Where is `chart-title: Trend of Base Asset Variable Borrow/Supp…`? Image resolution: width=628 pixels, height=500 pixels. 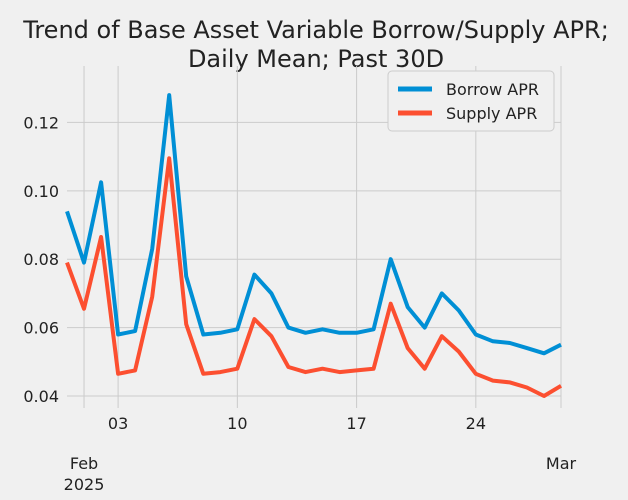 chart-title: Trend of Base Asset Variable Borrow/Supp… is located at coordinates (315, 30).